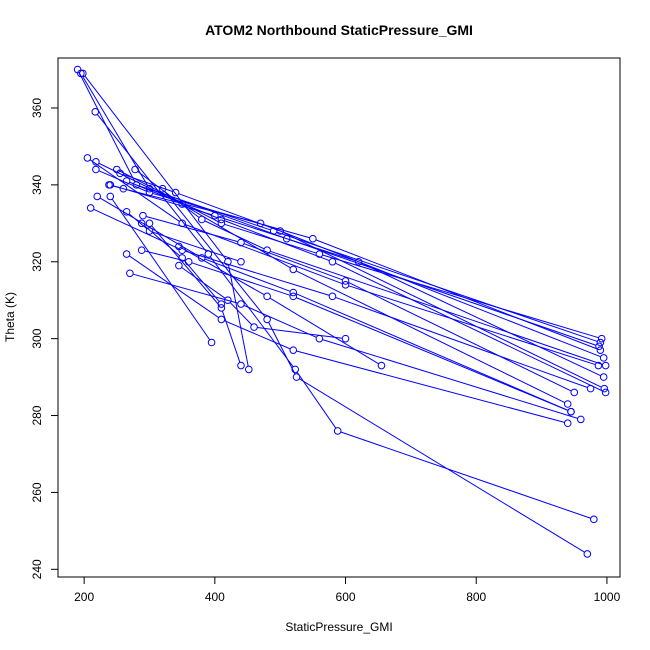  I want to click on y-axis-label: Theta (K), so click(10, 317).